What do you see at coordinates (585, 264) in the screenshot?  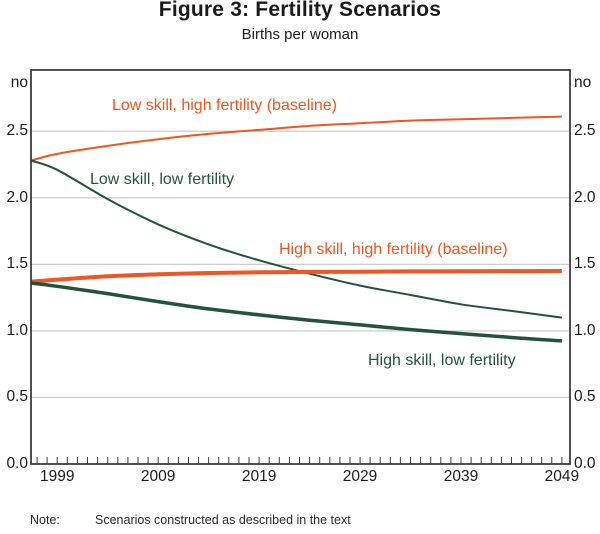 I see `y-axis-label-right: 1.5` at bounding box center [585, 264].